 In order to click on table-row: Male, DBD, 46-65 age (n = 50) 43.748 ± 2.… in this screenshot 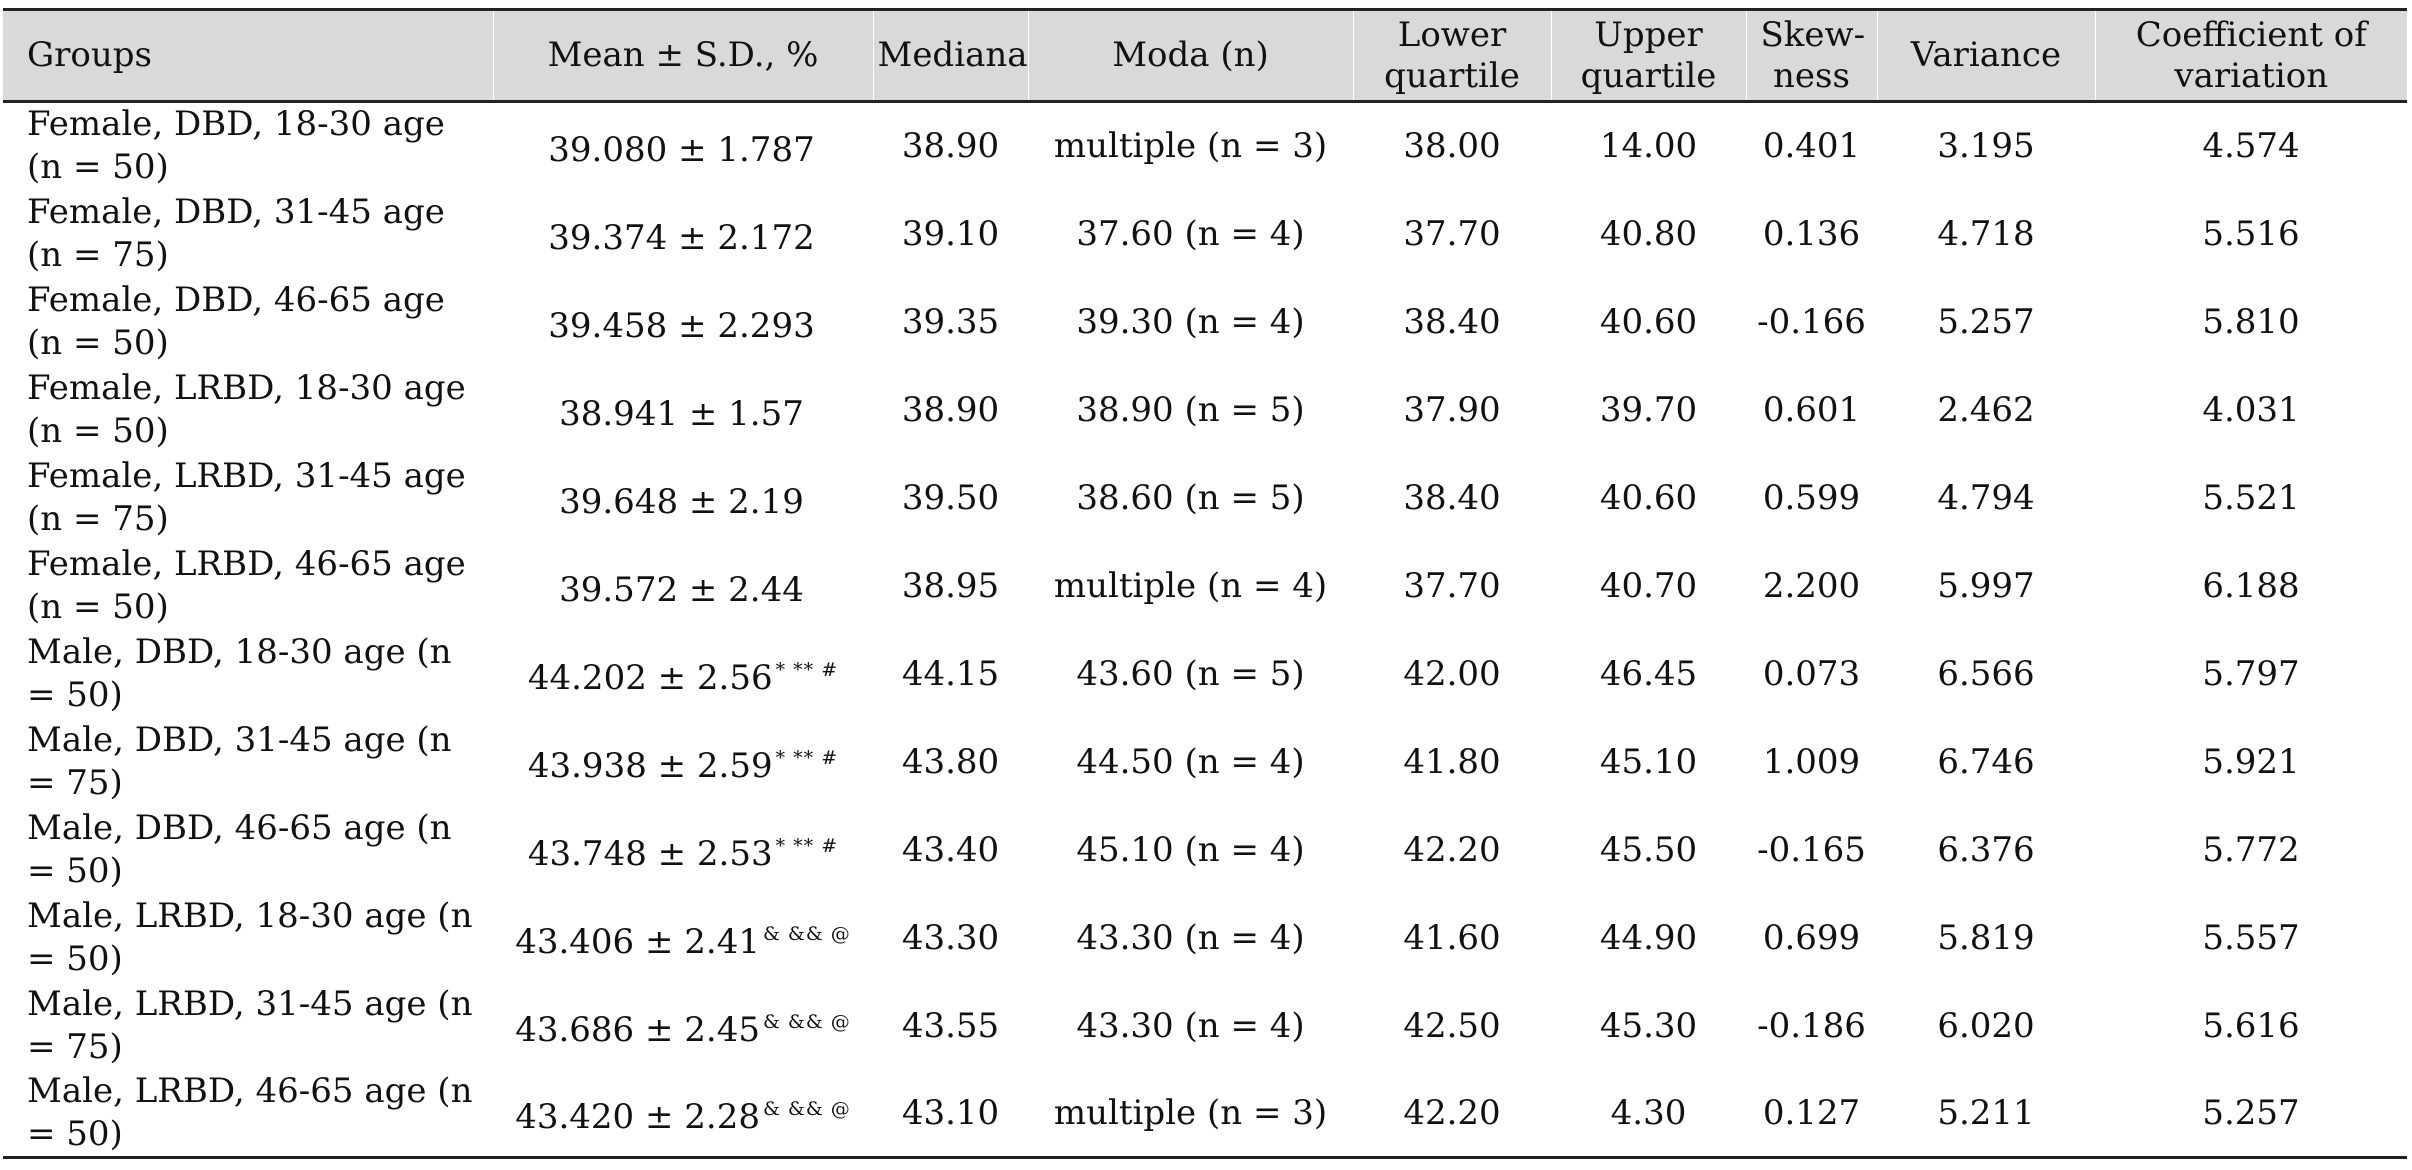, I will do `click(1205, 850)`.